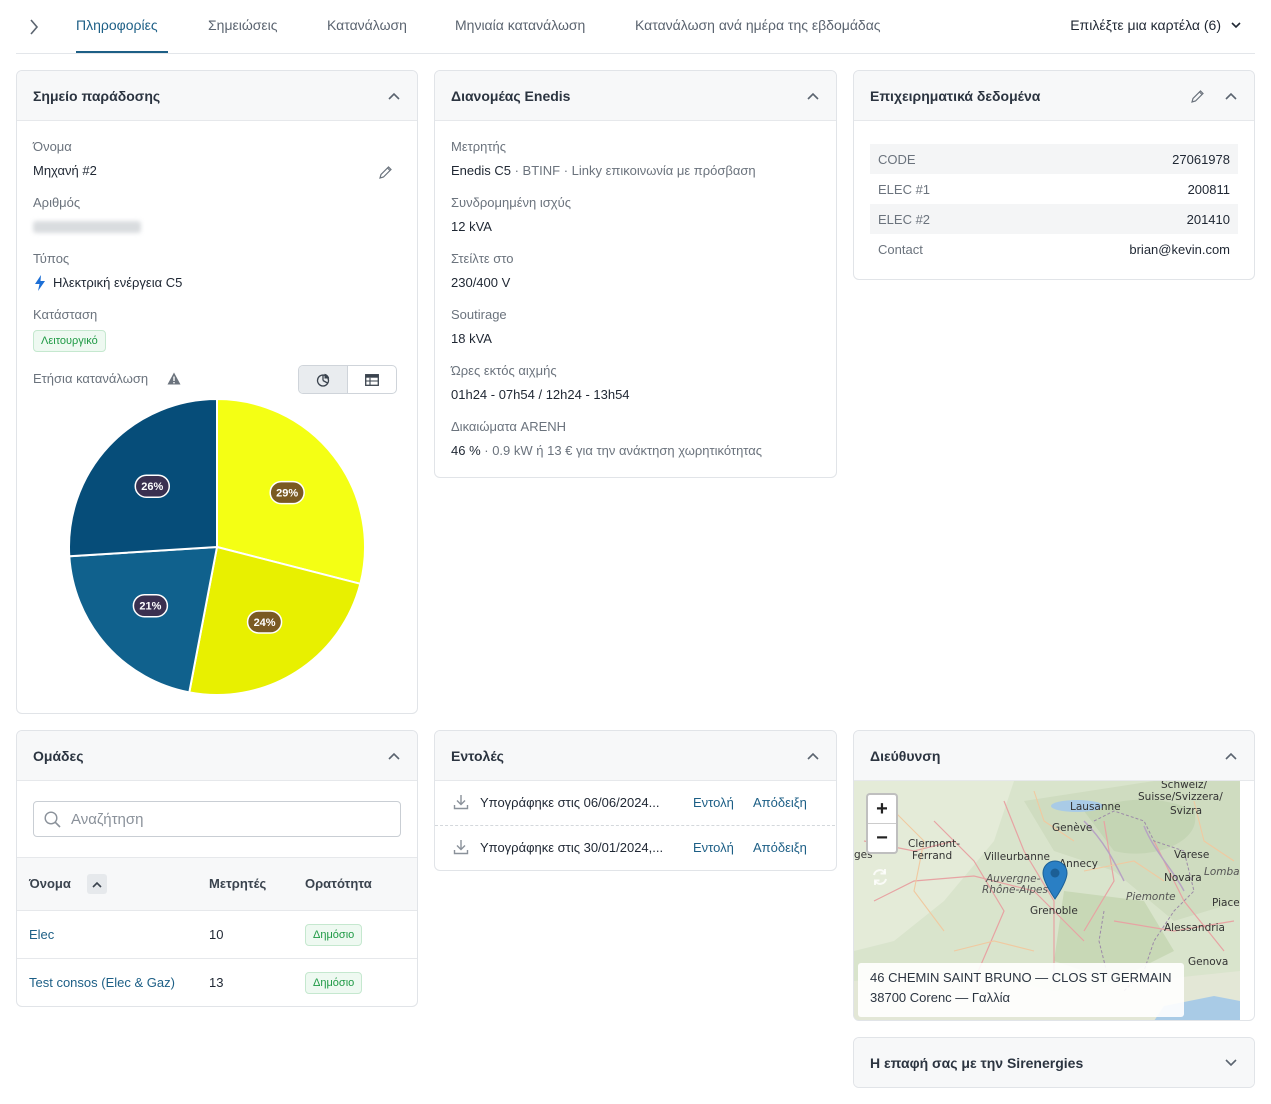 This screenshot has width=1271, height=1104. What do you see at coordinates (152, 487) in the screenshot?
I see `svg-text: 26%` at bounding box center [152, 487].